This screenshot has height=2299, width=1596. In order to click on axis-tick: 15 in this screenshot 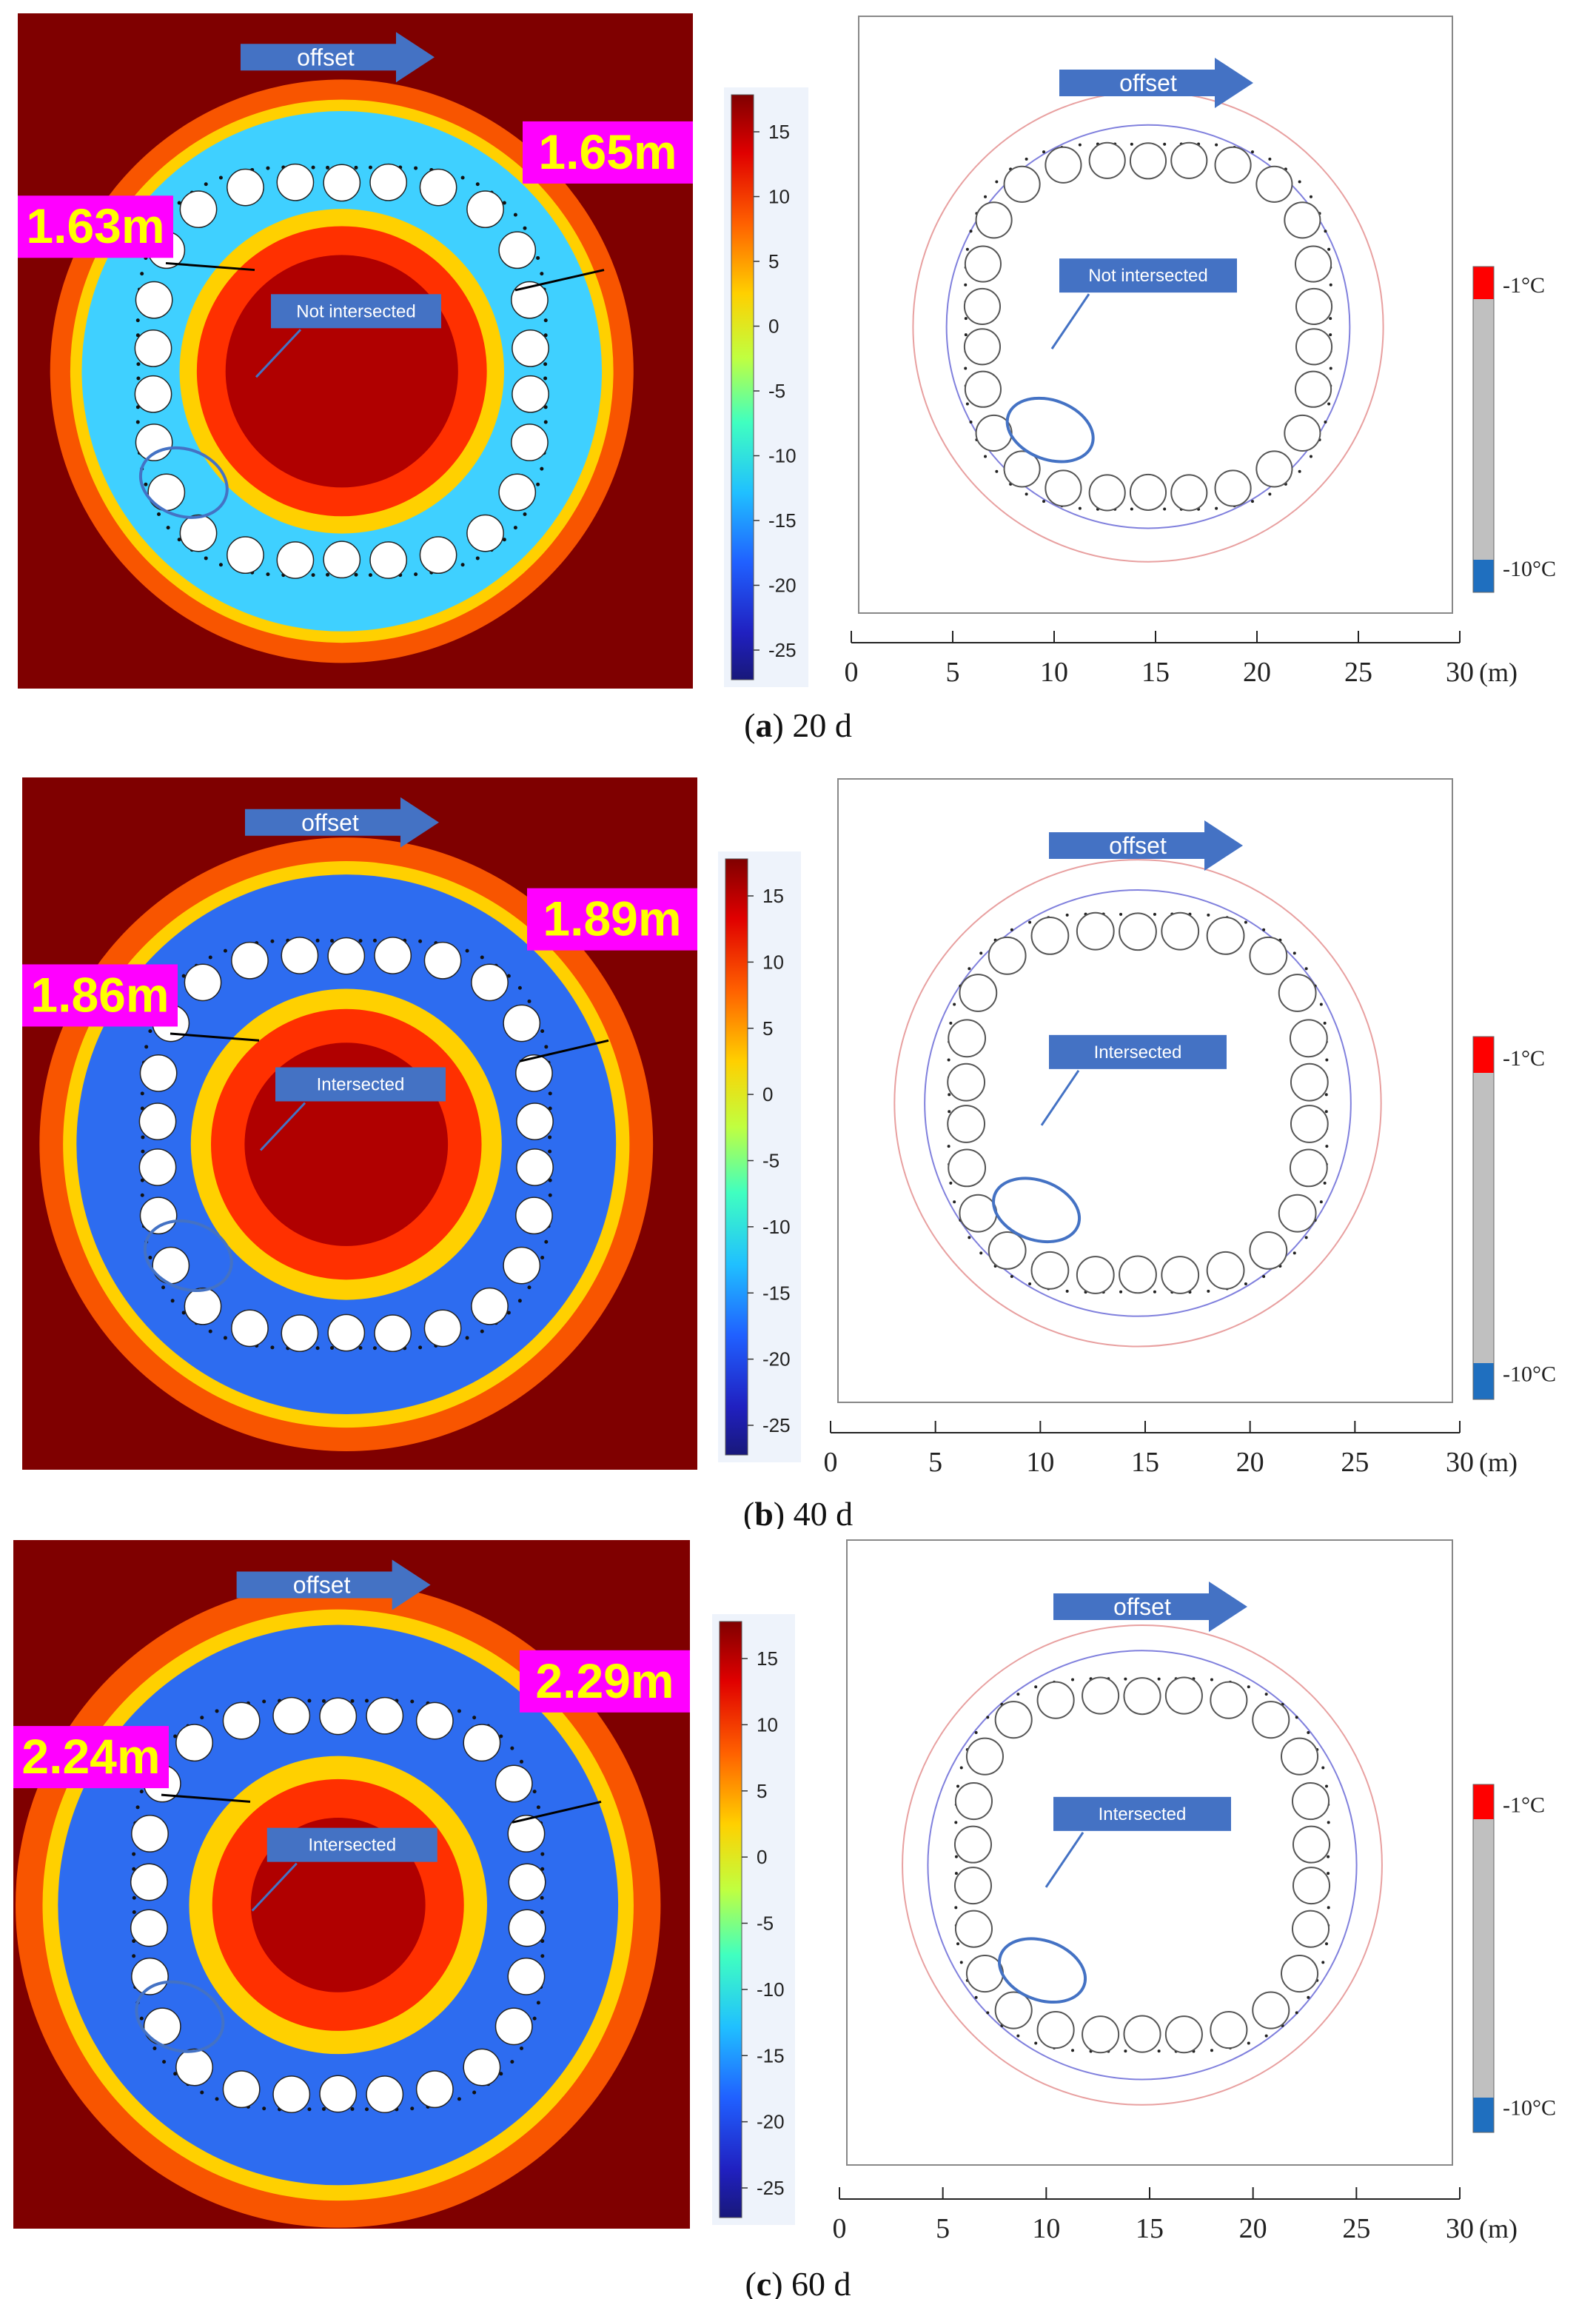, I will do `click(1145, 1462)`.